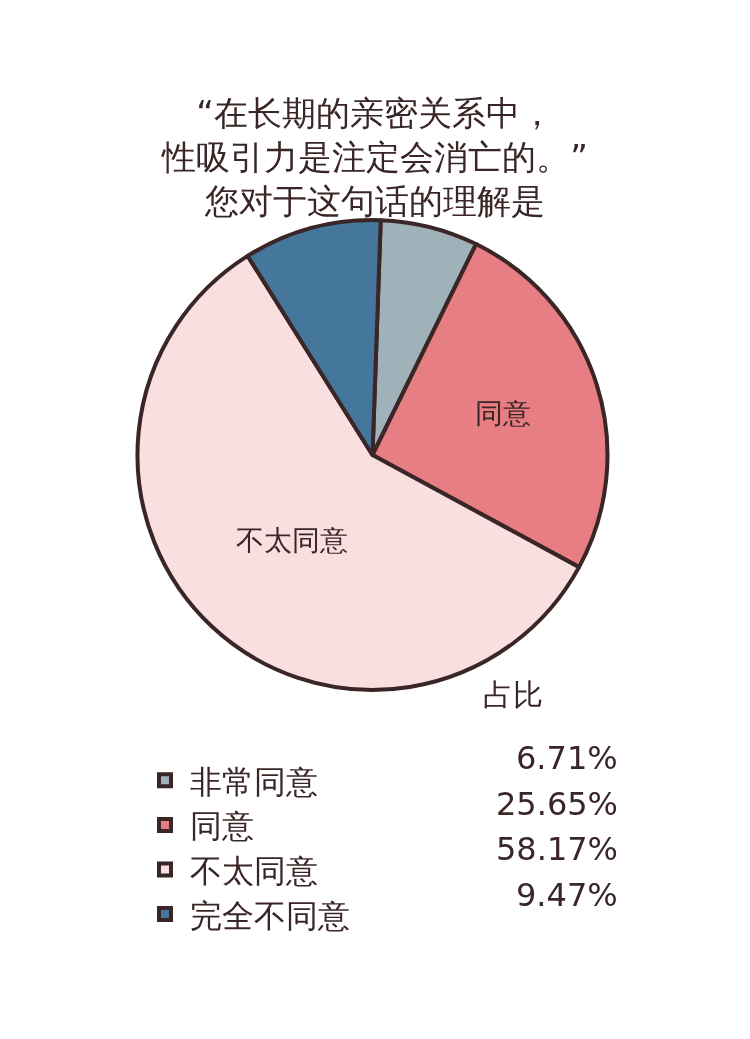 Image resolution: width=750 pixels, height=1039 pixels. Describe the element at coordinates (513, 694) in the screenshot. I see `text: 占比` at that location.